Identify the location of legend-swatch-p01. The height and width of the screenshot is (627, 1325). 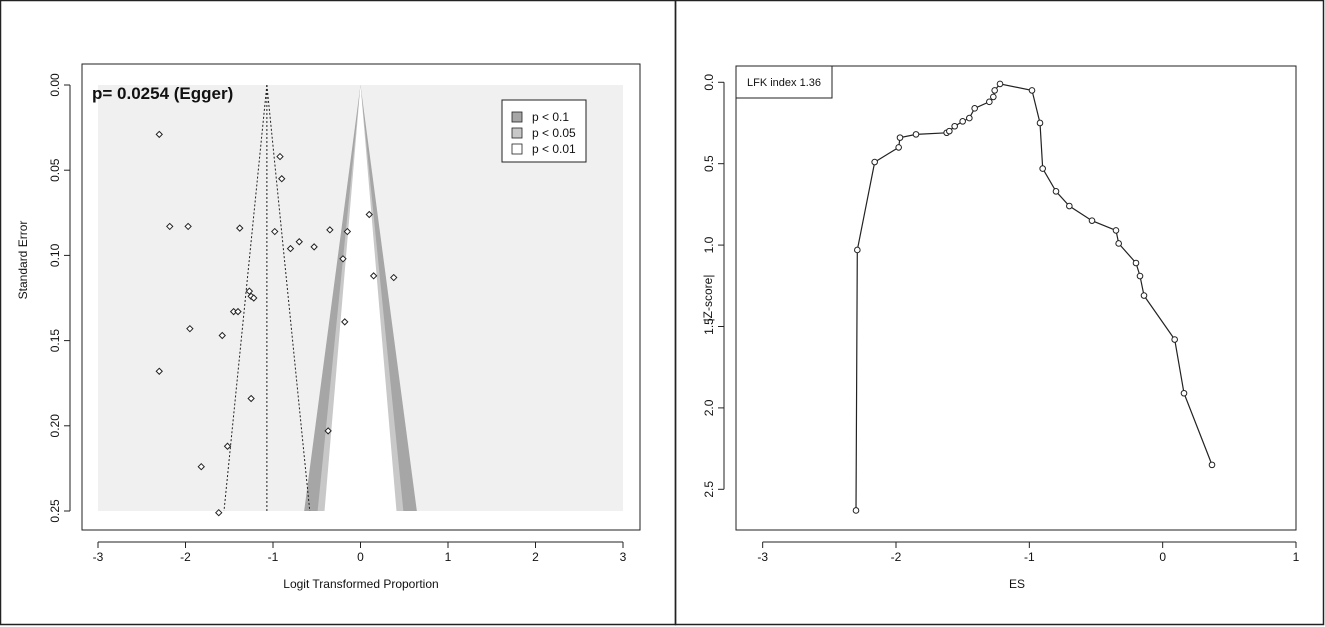
(517, 149).